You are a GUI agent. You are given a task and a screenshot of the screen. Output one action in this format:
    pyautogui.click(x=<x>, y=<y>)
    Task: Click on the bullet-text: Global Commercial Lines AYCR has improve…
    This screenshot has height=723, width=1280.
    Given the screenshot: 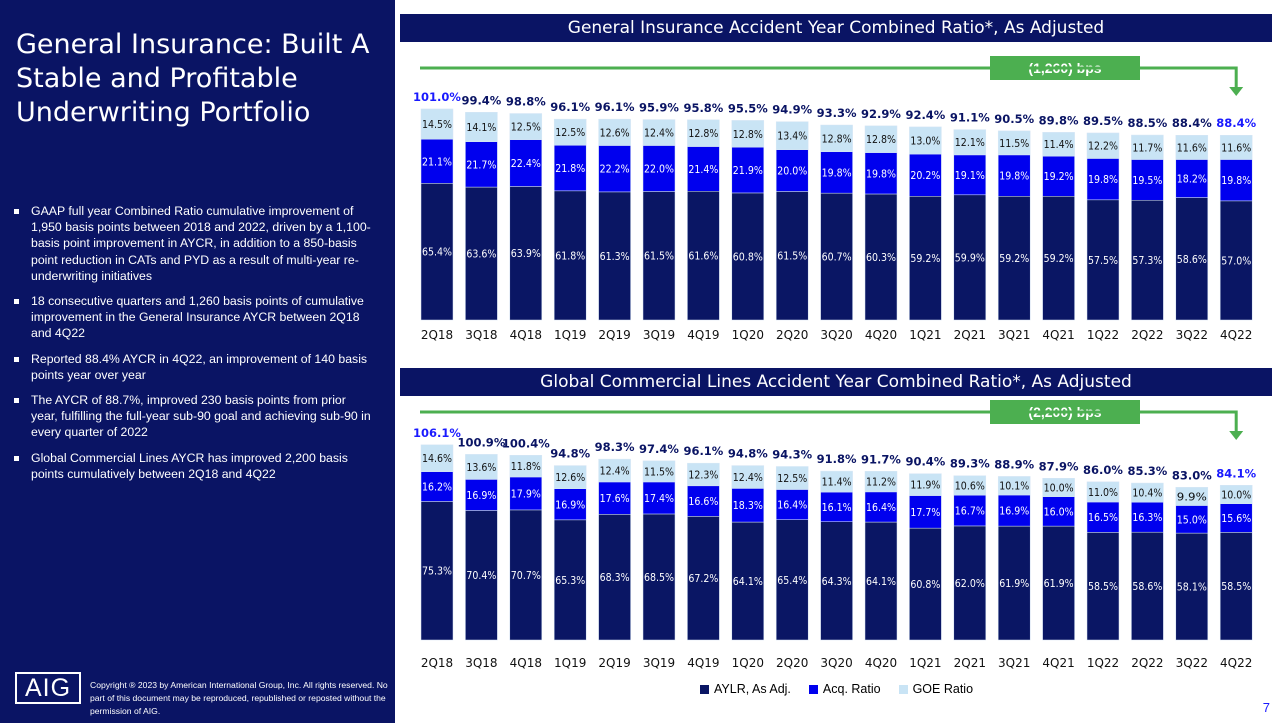 What is the action you would take?
    pyautogui.click(x=189, y=465)
    